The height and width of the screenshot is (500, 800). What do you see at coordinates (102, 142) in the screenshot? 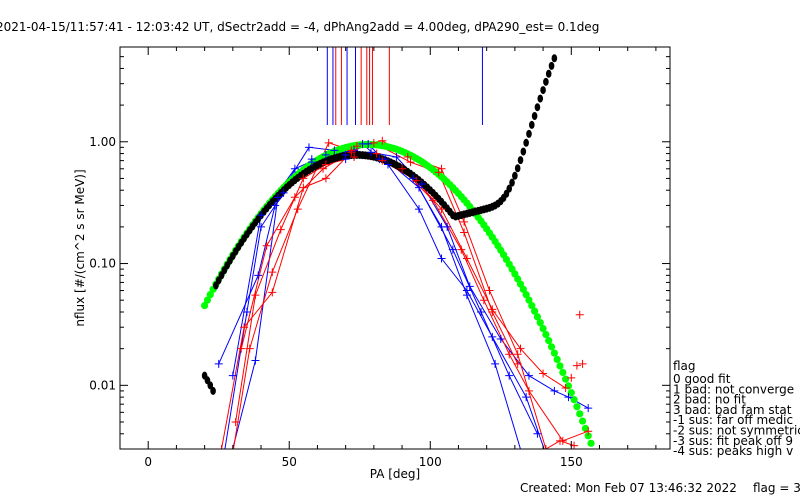
I see `y-tick-label: 1.00` at bounding box center [102, 142].